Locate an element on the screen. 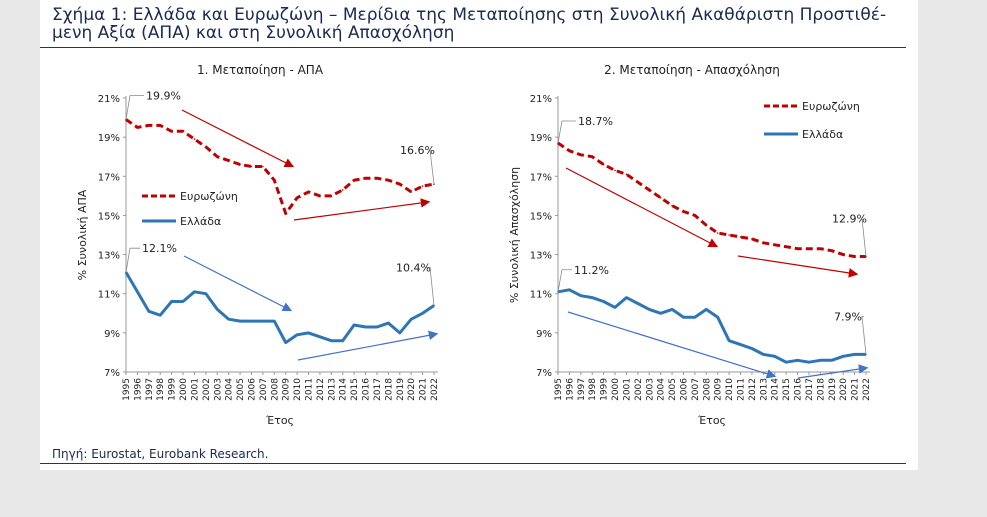 Image resolution: width=987 pixels, height=517 pixels. legend-label-greece: Ελλάδα is located at coordinates (200, 221).